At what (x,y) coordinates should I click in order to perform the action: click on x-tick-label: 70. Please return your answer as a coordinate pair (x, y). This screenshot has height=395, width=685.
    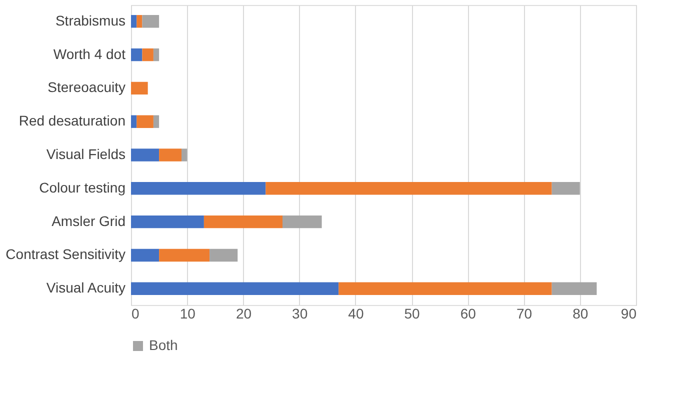
    Looking at the image, I should click on (524, 314).